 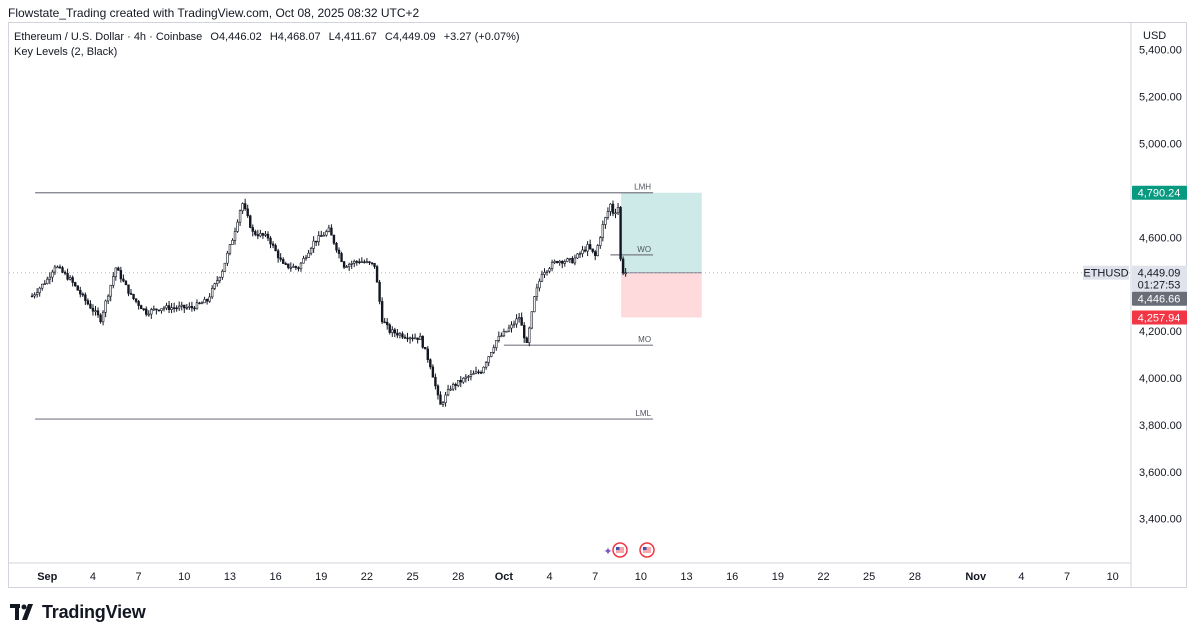 What do you see at coordinates (778, 577) in the screenshot?
I see `x-tick-label: 19` at bounding box center [778, 577].